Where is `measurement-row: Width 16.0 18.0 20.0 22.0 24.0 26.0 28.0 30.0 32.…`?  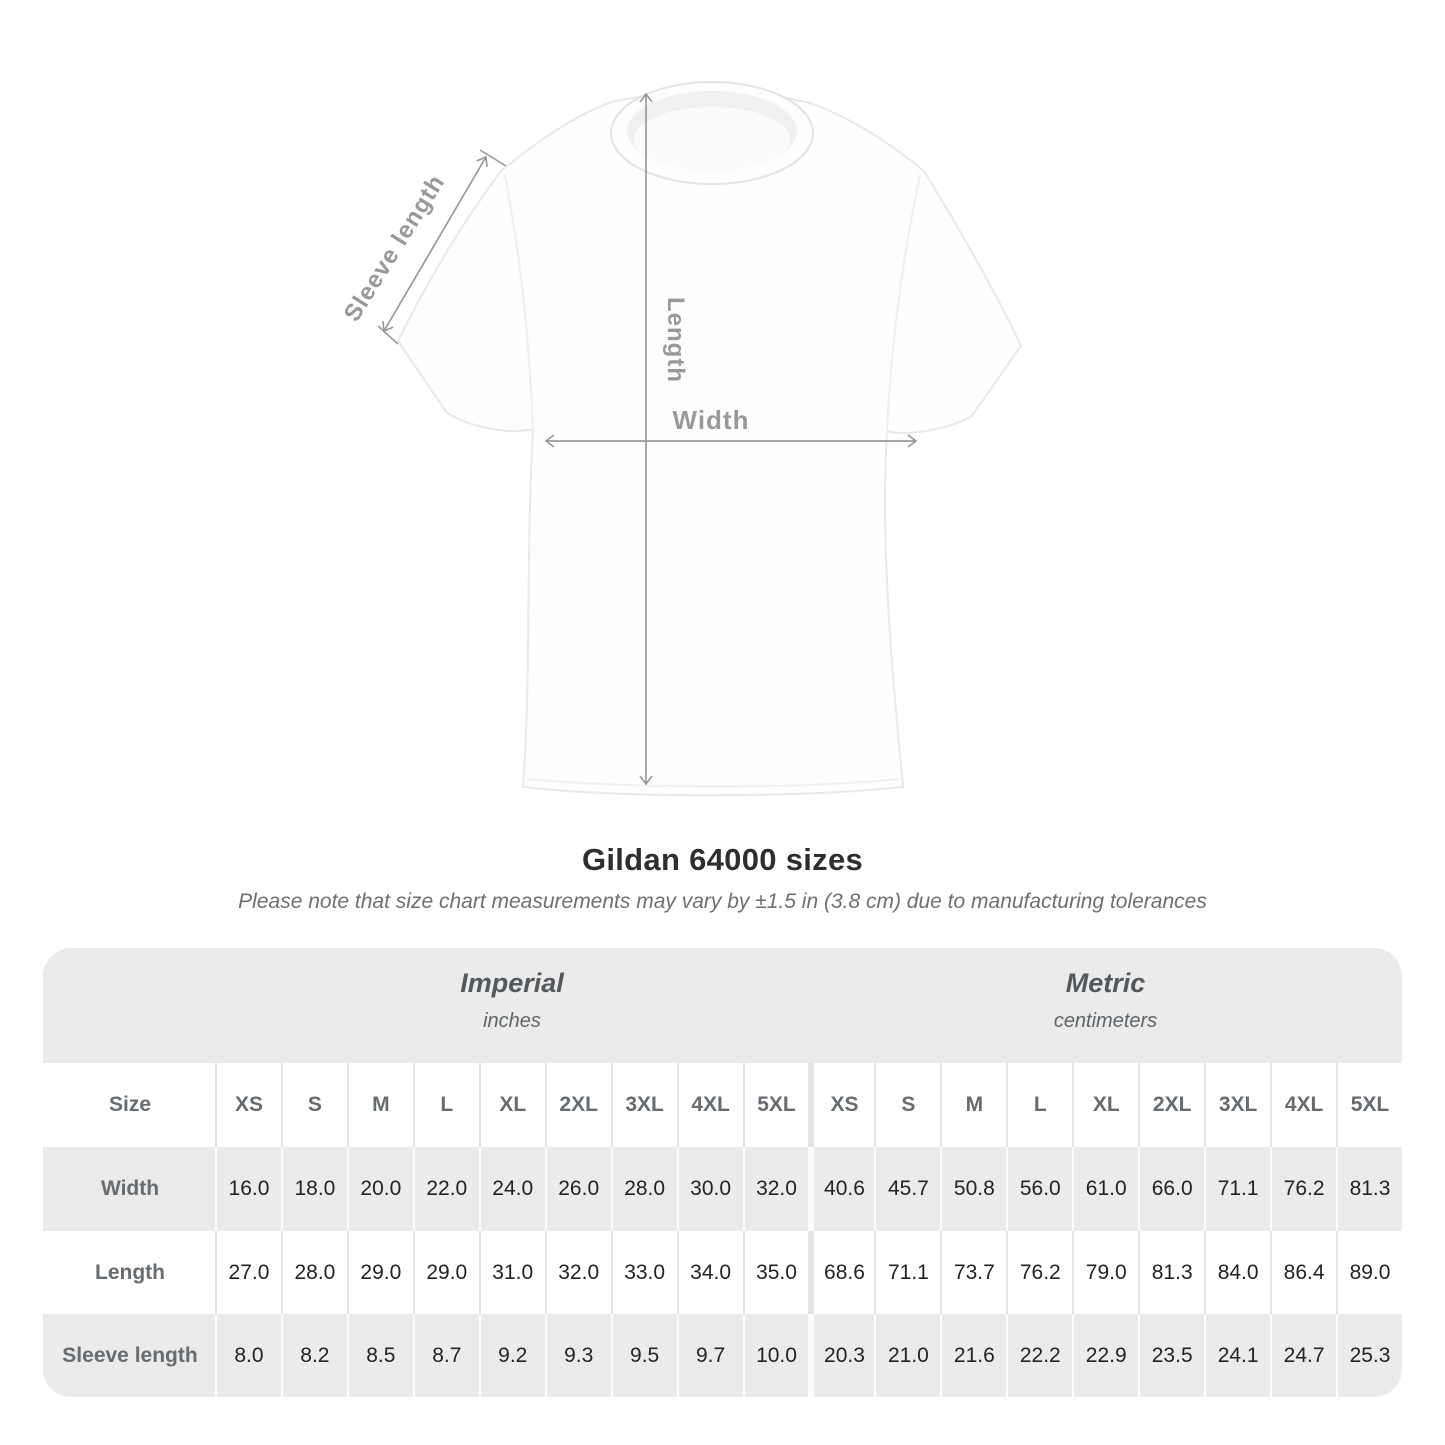 measurement-row: Width 16.0 18.0 20.0 22.0 24.0 26.0 28.0 30.0 32.… is located at coordinates (722, 1189).